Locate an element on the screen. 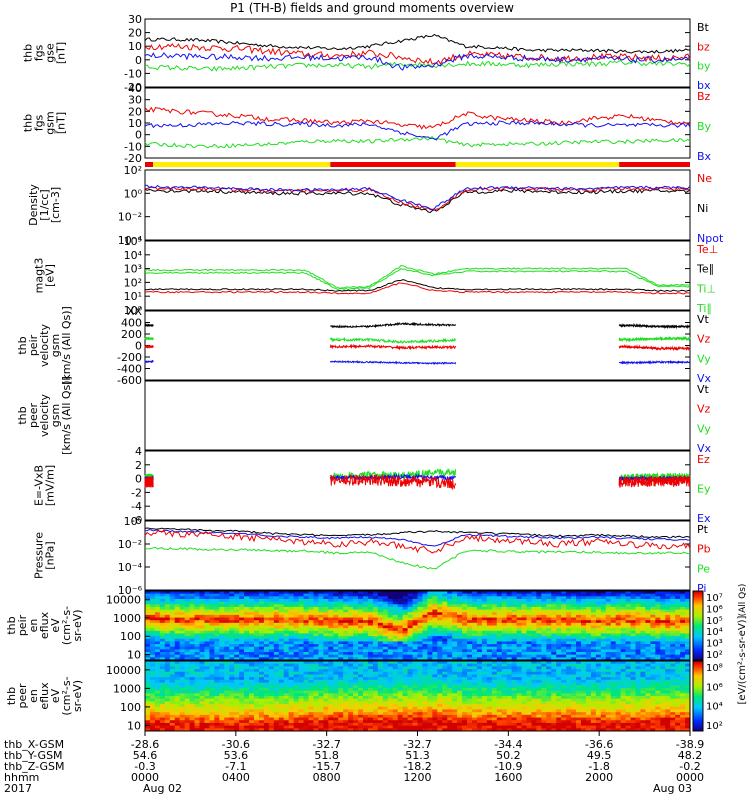 This screenshot has height=800, width=750. series-line-Vt is located at coordinates (393, 325).